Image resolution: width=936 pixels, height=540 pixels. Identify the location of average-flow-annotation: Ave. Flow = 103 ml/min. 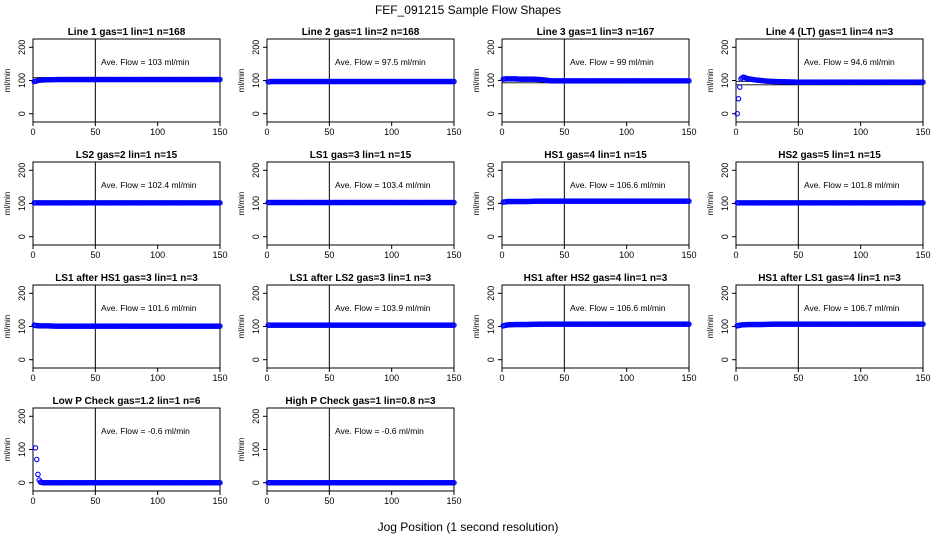
(145, 62).